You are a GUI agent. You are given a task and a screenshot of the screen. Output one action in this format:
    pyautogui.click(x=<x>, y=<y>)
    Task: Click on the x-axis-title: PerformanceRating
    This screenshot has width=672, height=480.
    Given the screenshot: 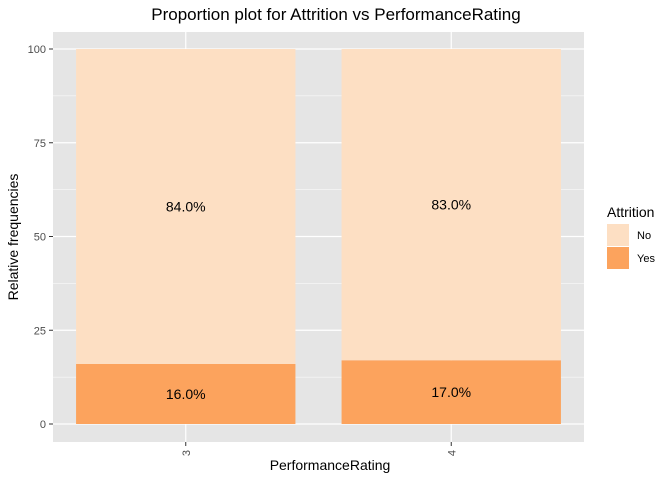 What is the action you would take?
    pyautogui.click(x=330, y=465)
    